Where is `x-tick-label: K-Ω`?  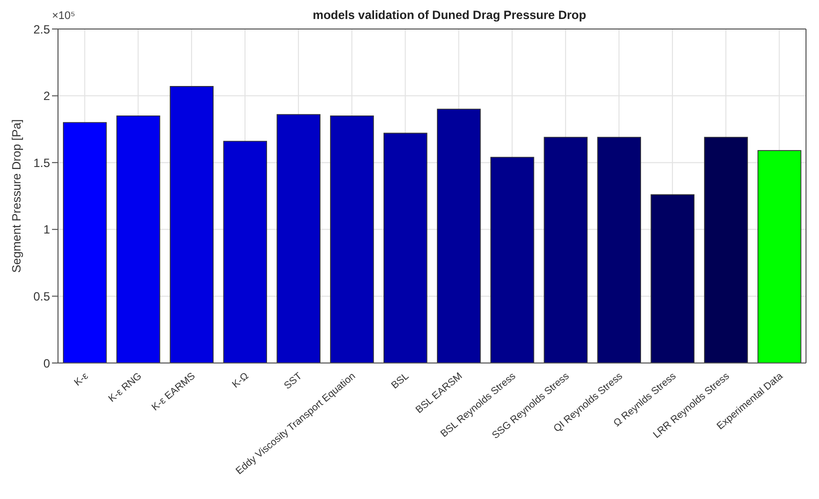 x-tick-label: K-Ω is located at coordinates (241, 380).